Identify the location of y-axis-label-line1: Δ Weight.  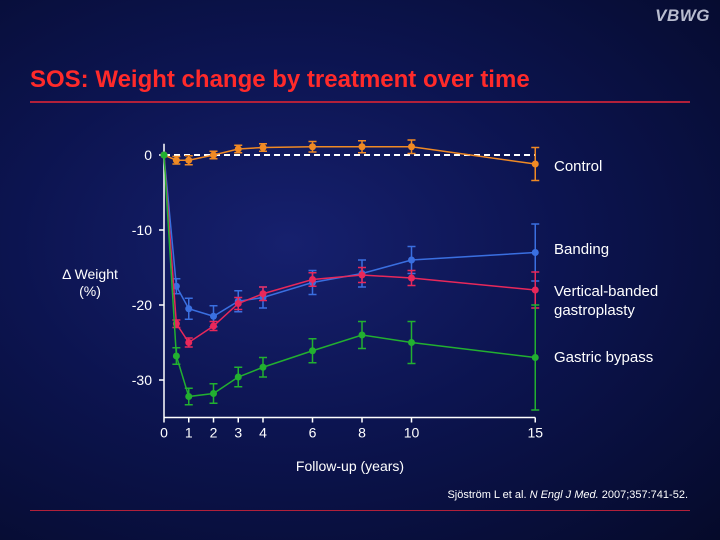
(90, 274).